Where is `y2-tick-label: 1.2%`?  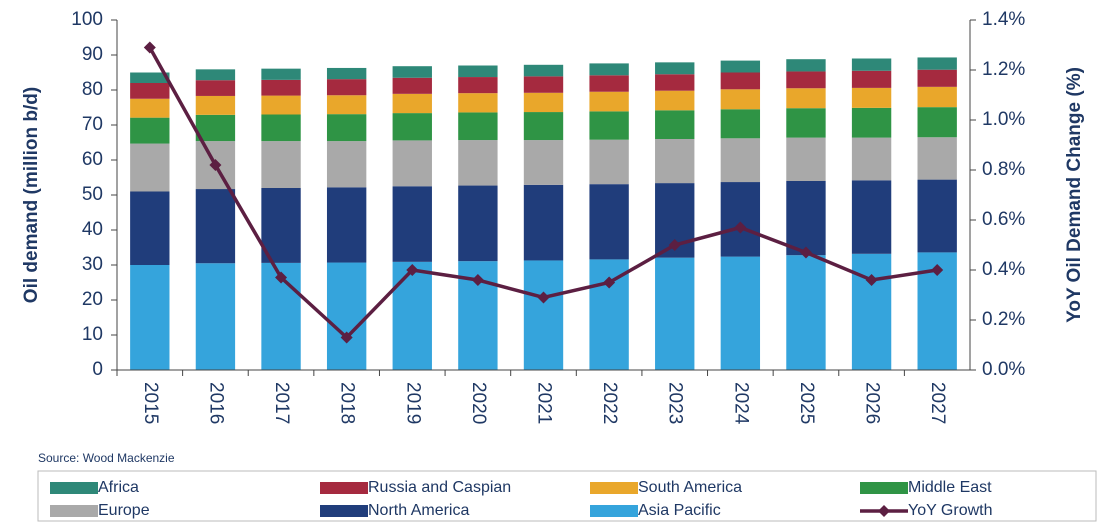 y2-tick-label: 1.2% is located at coordinates (1003, 69).